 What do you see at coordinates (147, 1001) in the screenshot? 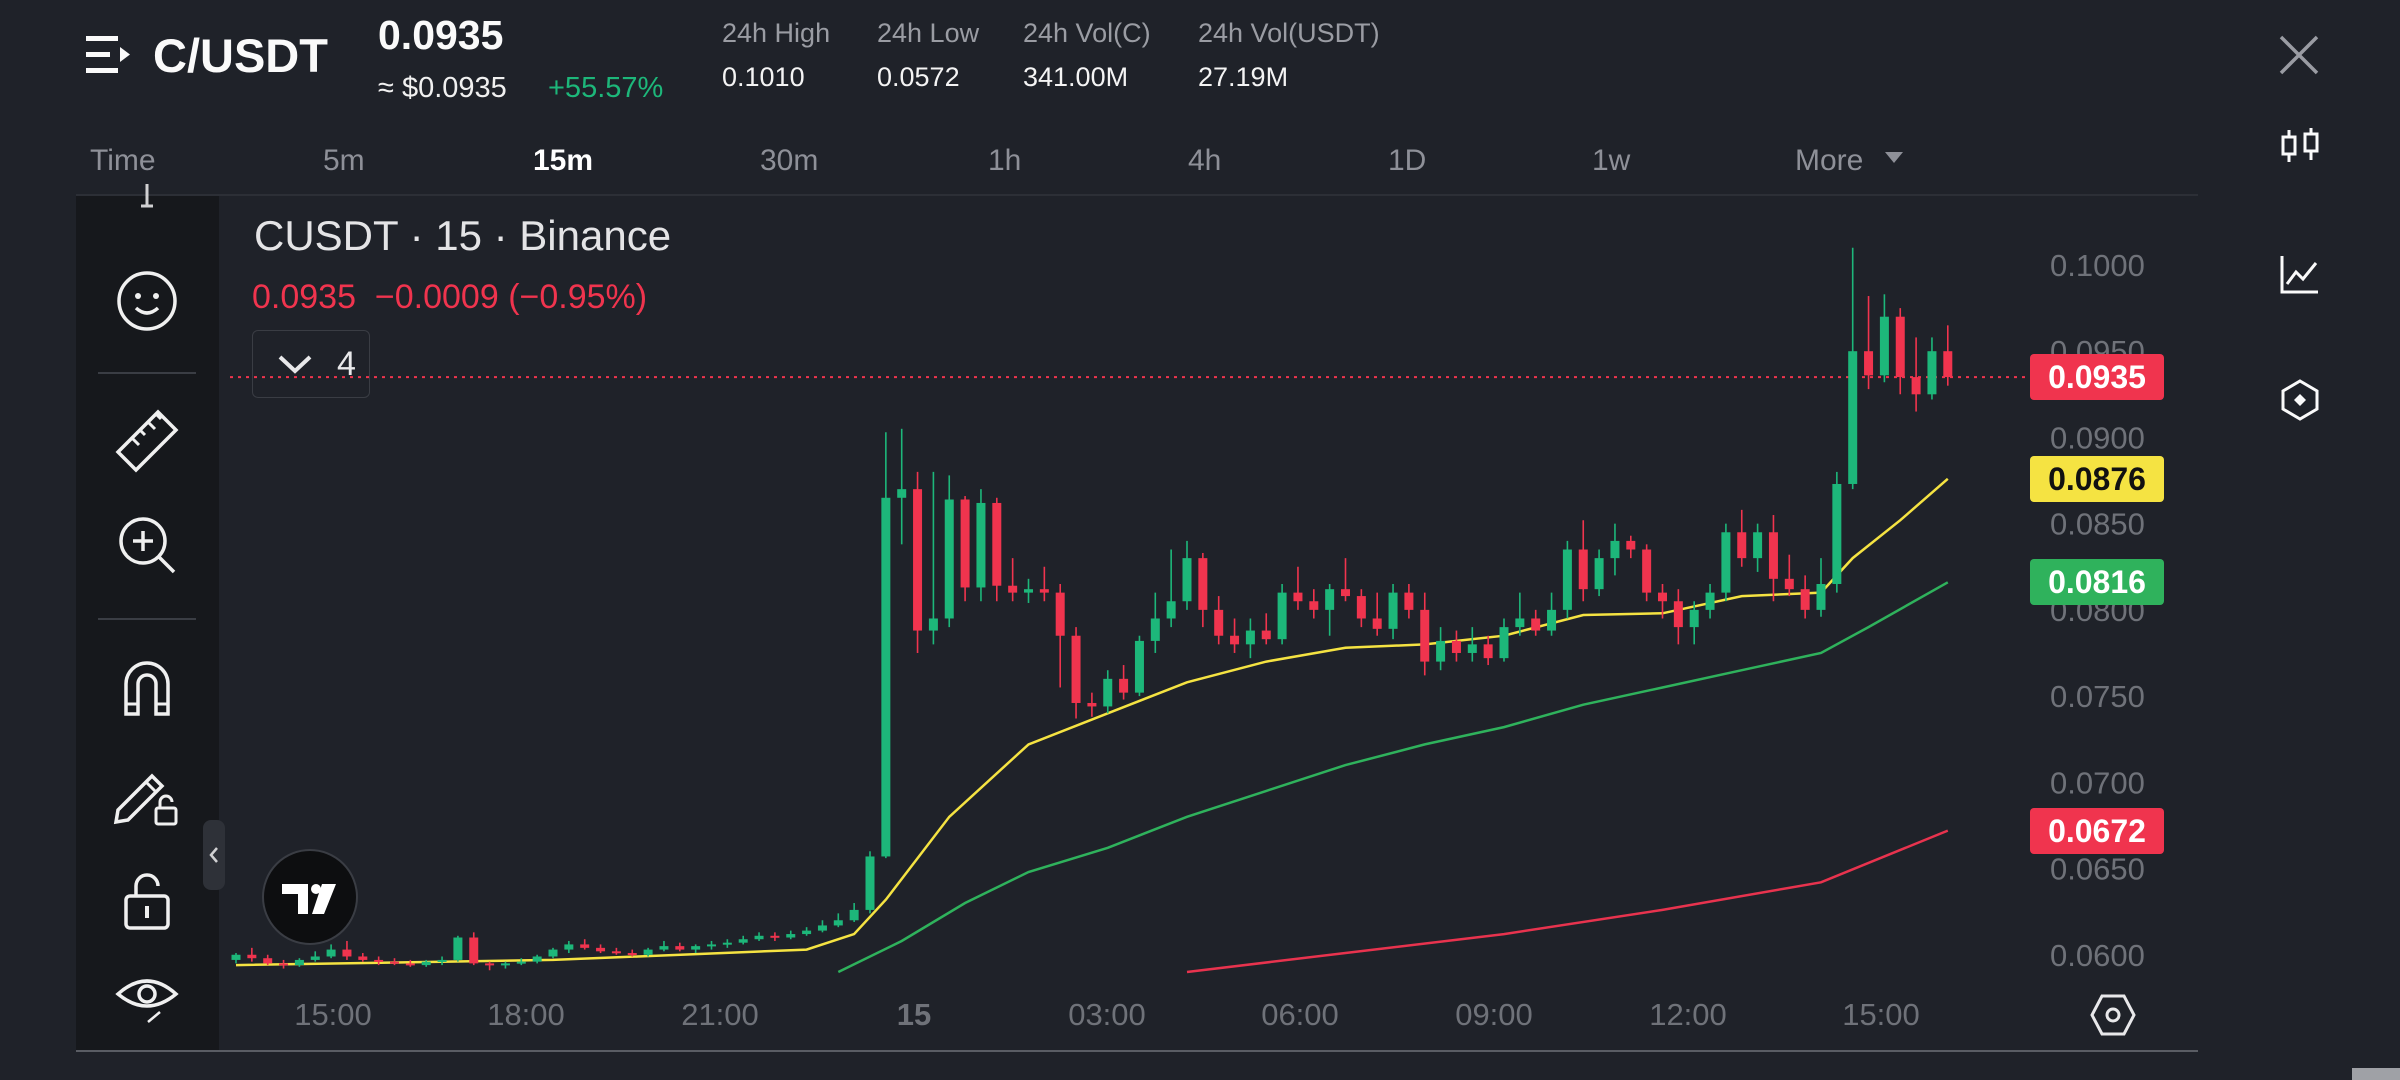
I see `eye-icon` at bounding box center [147, 1001].